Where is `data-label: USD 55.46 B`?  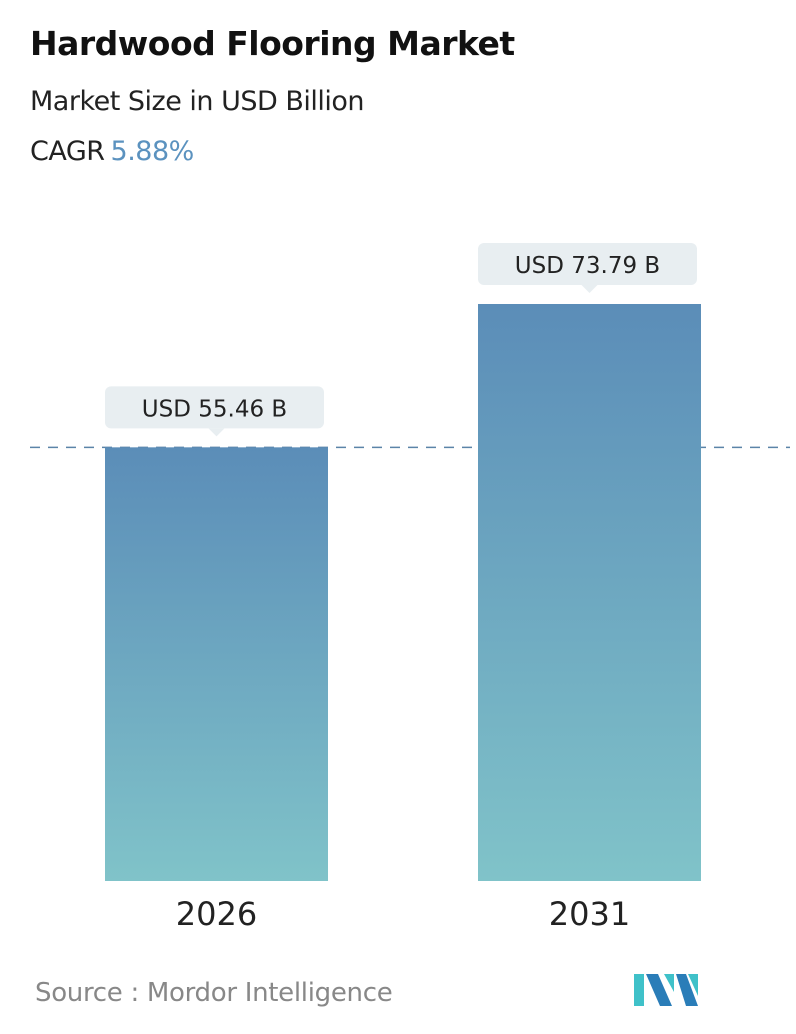
data-label: USD 55.46 B is located at coordinates (214, 409).